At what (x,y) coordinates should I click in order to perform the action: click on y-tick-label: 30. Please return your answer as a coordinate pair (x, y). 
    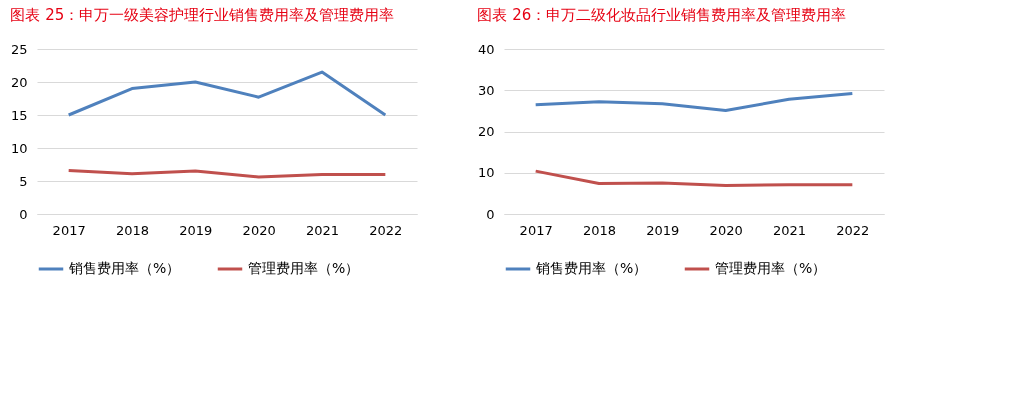
    Looking at the image, I should click on (486, 90).